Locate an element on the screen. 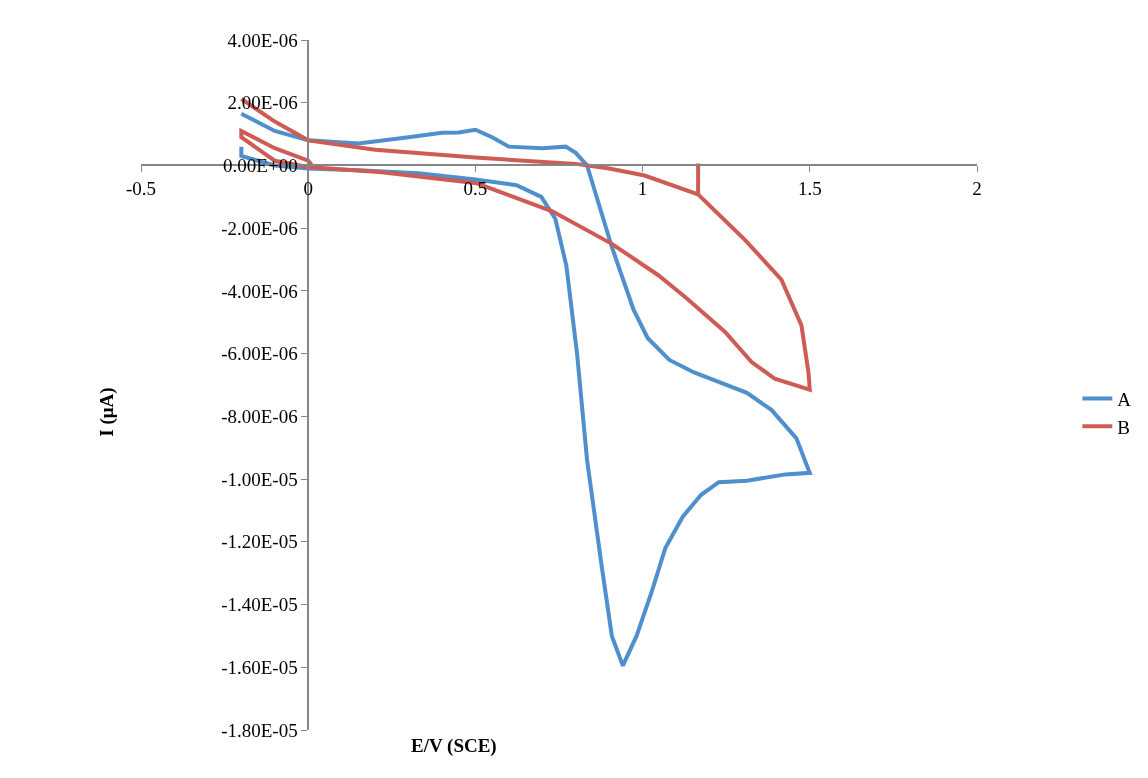  x-tick-label: 0 is located at coordinates (308, 188).